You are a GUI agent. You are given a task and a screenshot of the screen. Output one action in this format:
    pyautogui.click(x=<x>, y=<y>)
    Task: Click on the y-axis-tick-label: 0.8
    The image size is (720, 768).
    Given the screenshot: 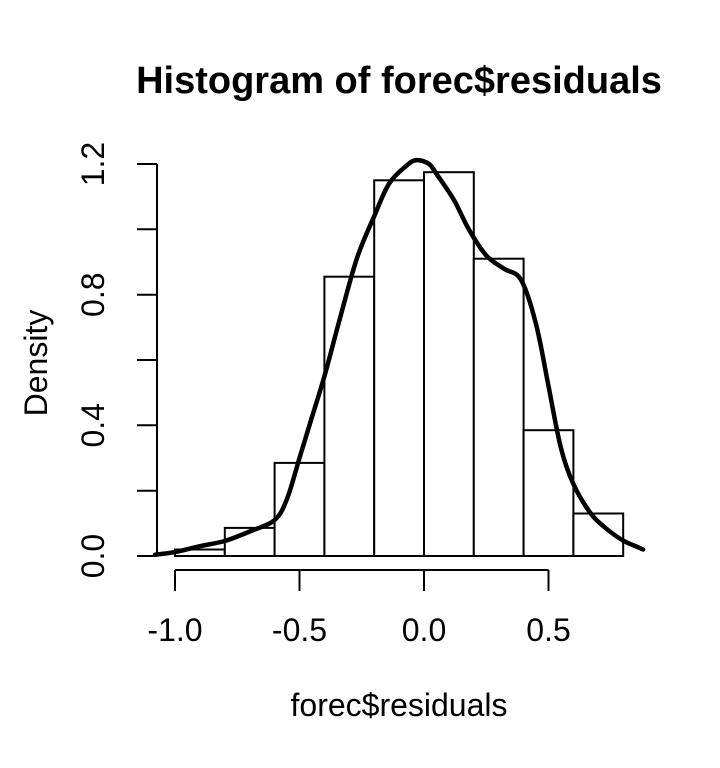 What is the action you would take?
    pyautogui.click(x=93, y=294)
    